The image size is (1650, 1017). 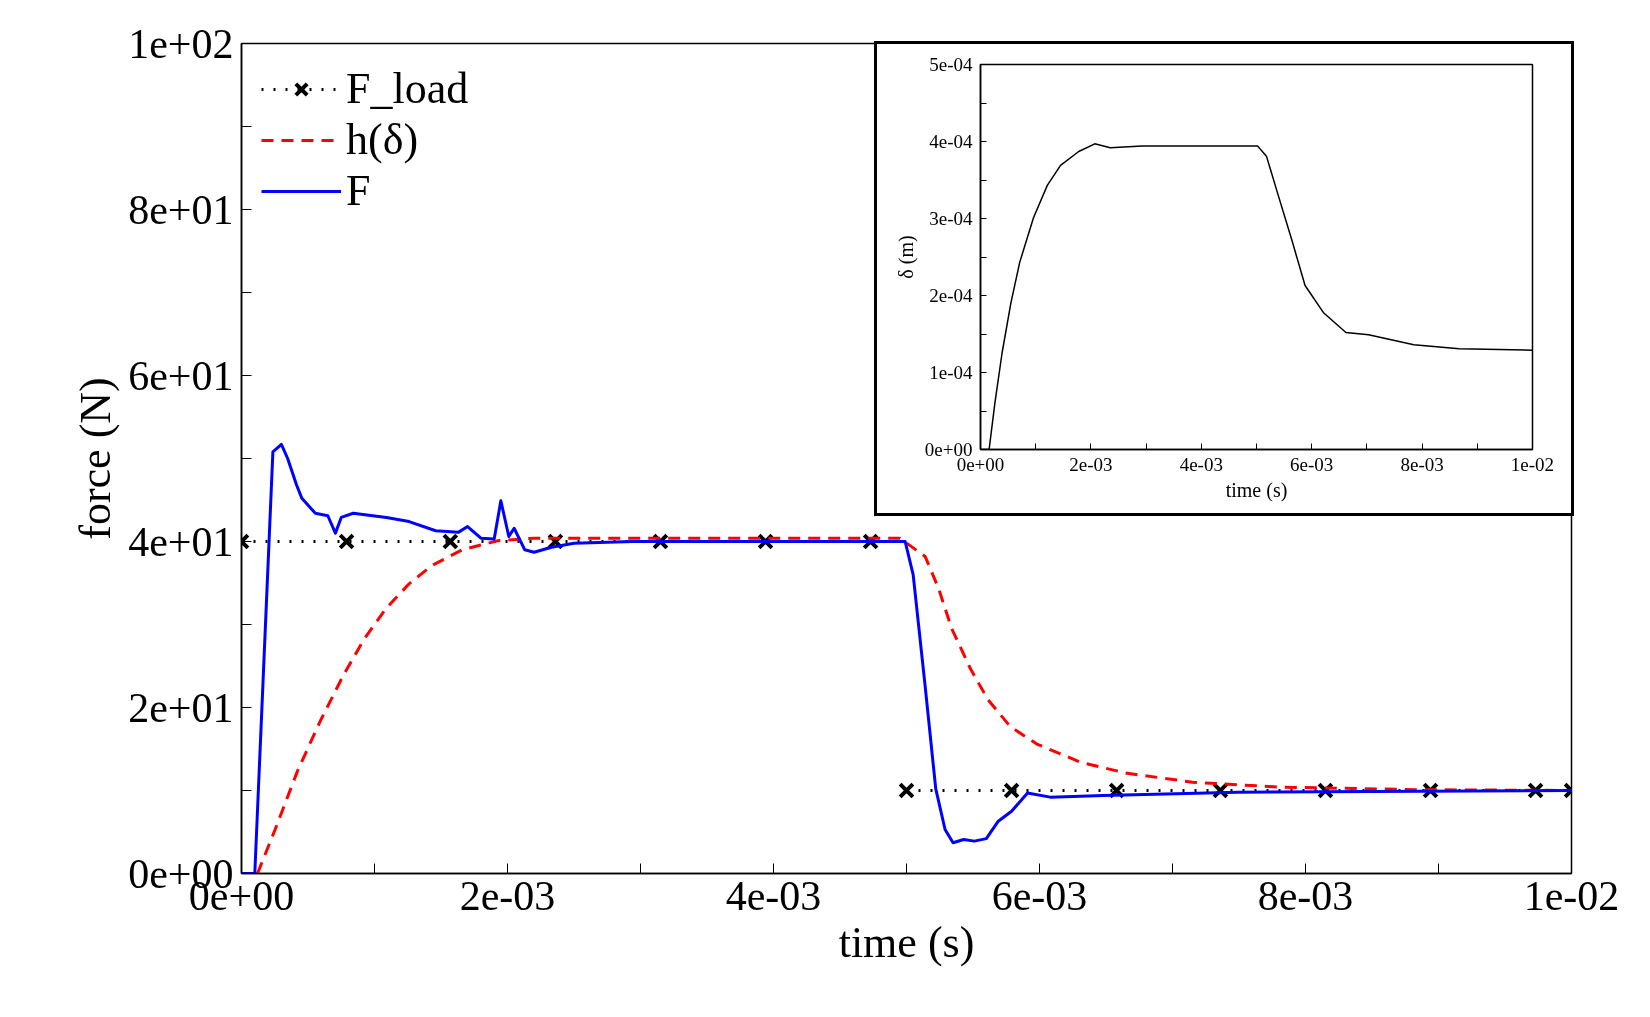 What do you see at coordinates (181, 209) in the screenshot?
I see `y-tick-label: 8e+01` at bounding box center [181, 209].